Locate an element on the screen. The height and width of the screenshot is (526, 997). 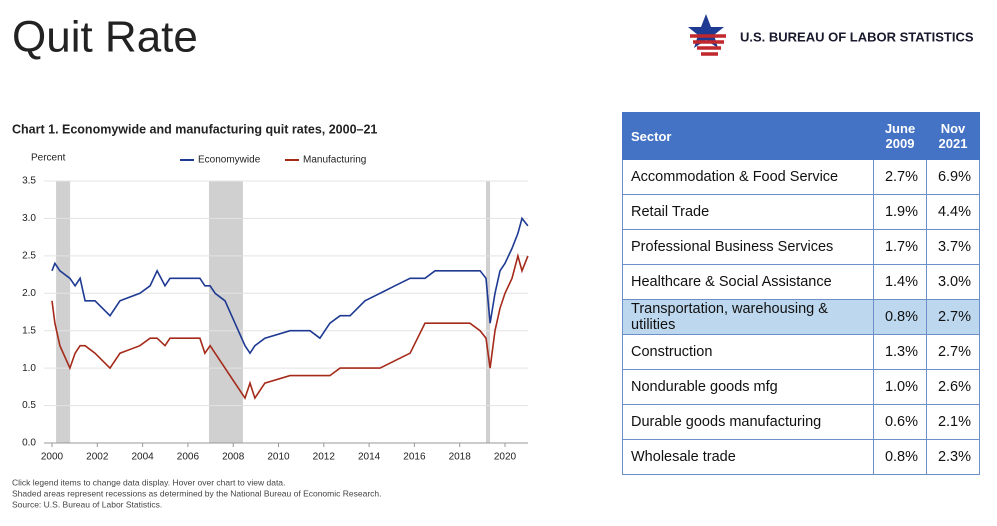
x-tick-label: 2018 is located at coordinates (460, 457).